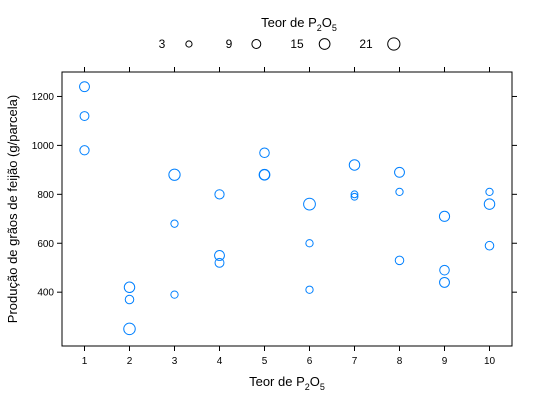 This screenshot has width=540, height=400. Describe the element at coordinates (287, 383) in the screenshot. I see `x-axis-label: Teor de P2O5` at that location.